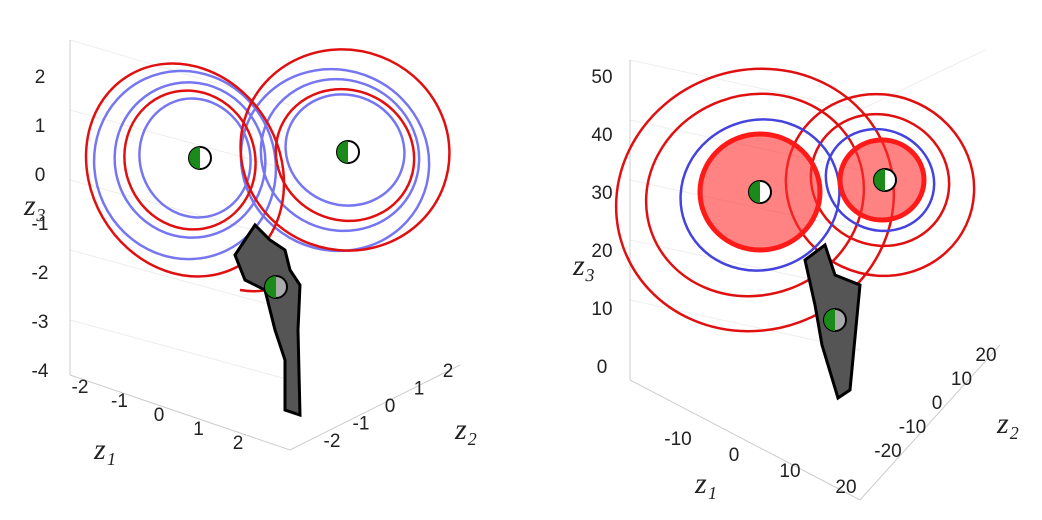  Describe the element at coordinates (419, 389) in the screenshot. I see `z2-tick-label: 1` at that location.